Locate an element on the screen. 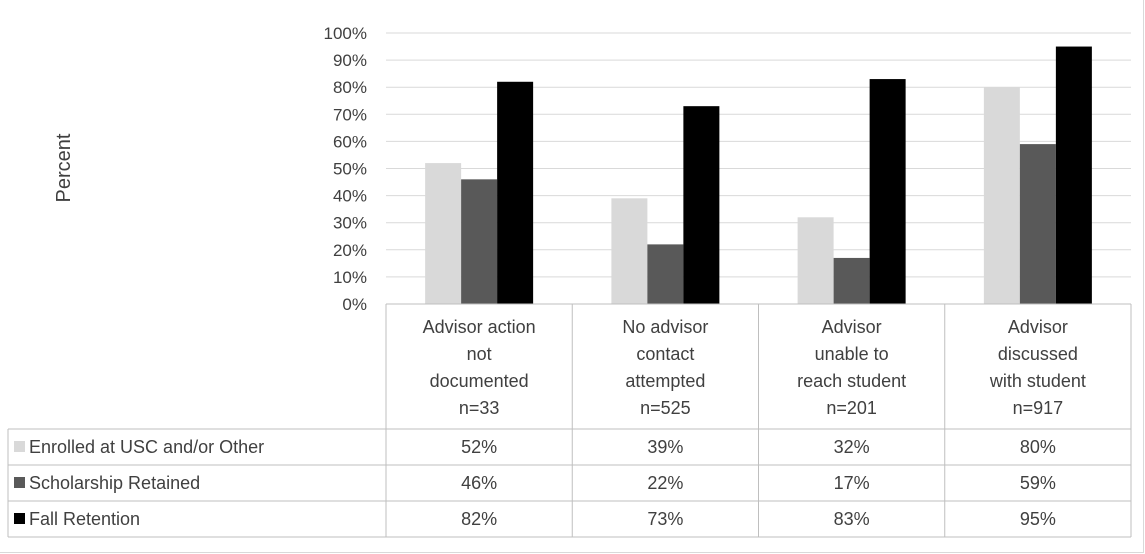  category-label: documented is located at coordinates (479, 381).